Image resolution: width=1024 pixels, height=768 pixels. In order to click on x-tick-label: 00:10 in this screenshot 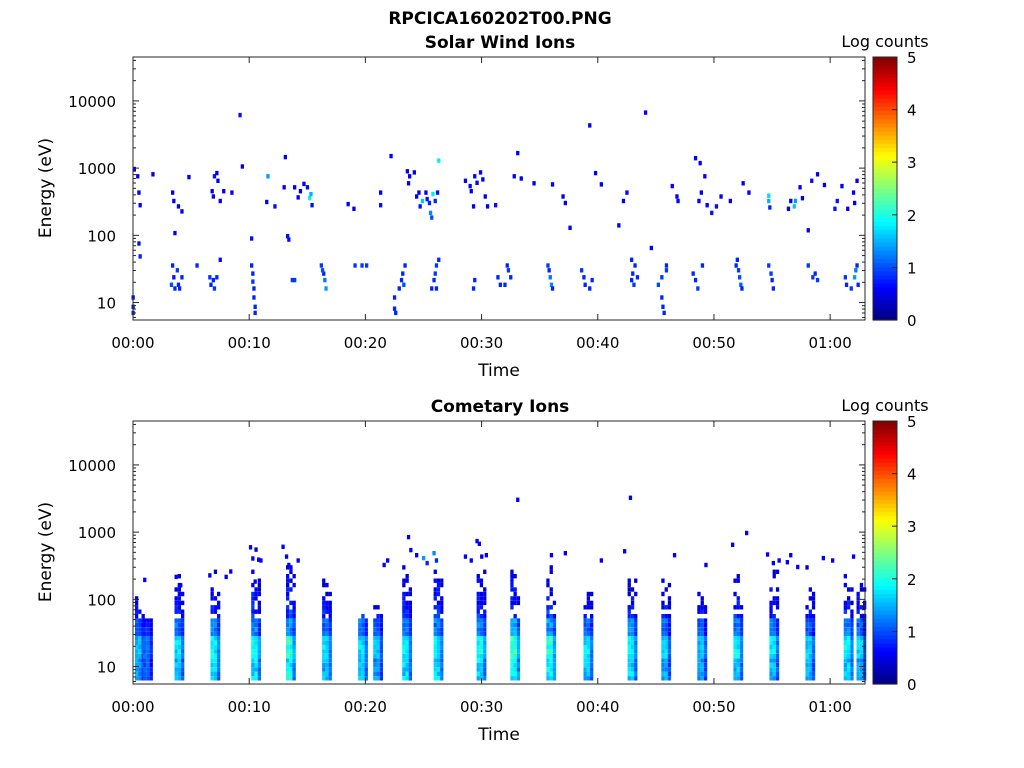, I will do `click(249, 707)`.